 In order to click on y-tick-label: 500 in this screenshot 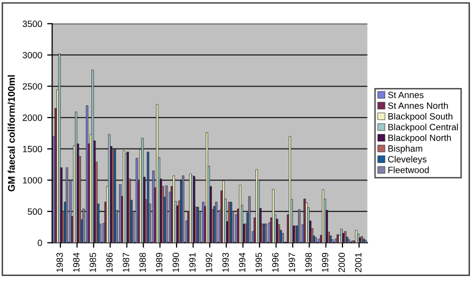, I will do `click(35, 211)`.